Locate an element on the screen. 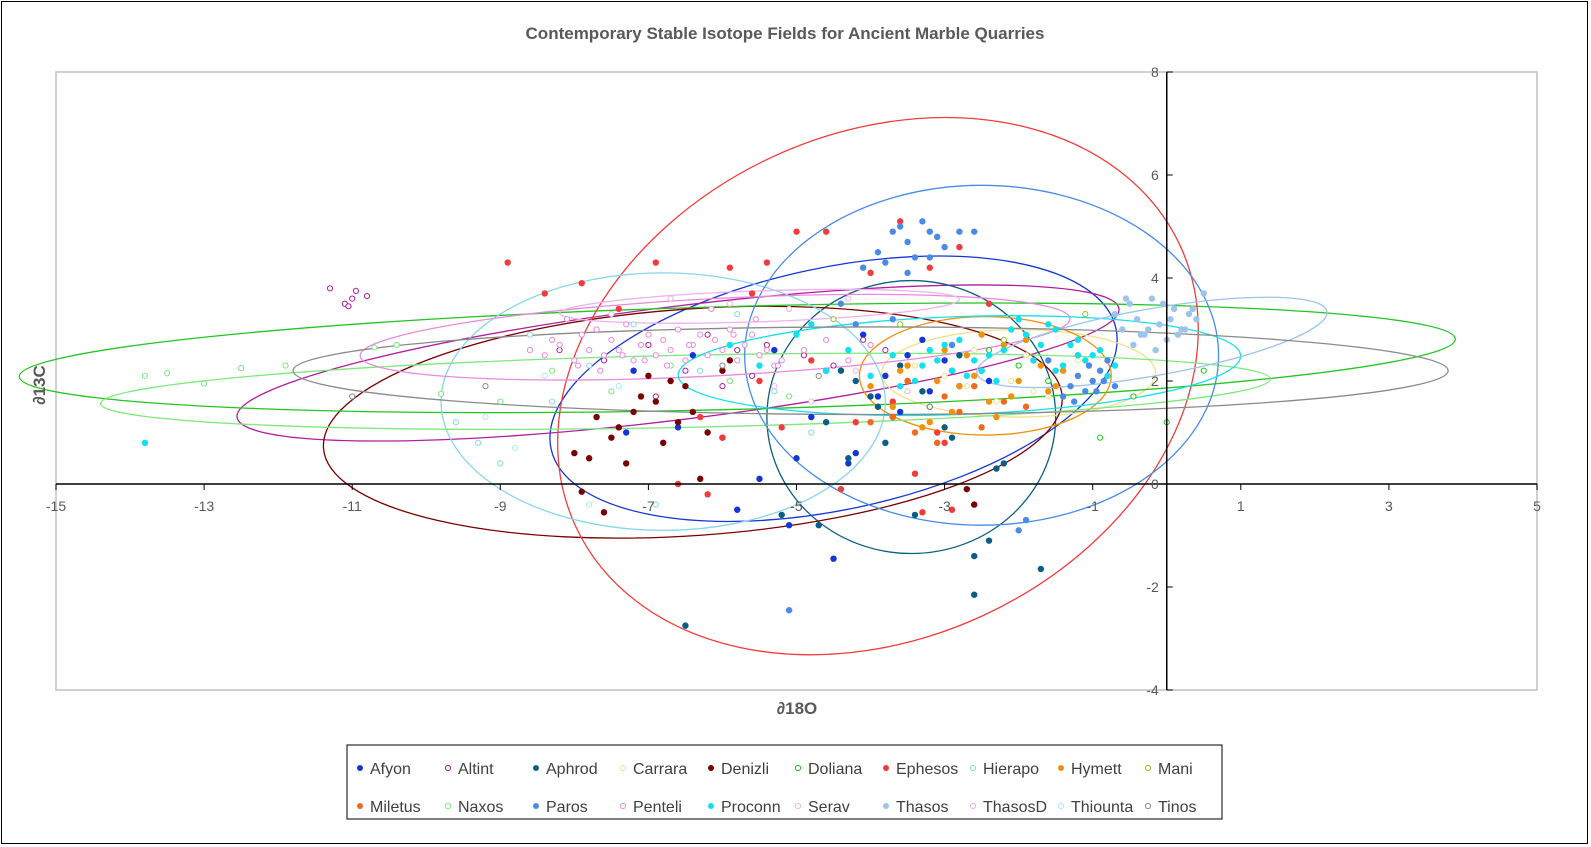 The height and width of the screenshot is (847, 1591). legend-label: Hierapo is located at coordinates (1011, 769).